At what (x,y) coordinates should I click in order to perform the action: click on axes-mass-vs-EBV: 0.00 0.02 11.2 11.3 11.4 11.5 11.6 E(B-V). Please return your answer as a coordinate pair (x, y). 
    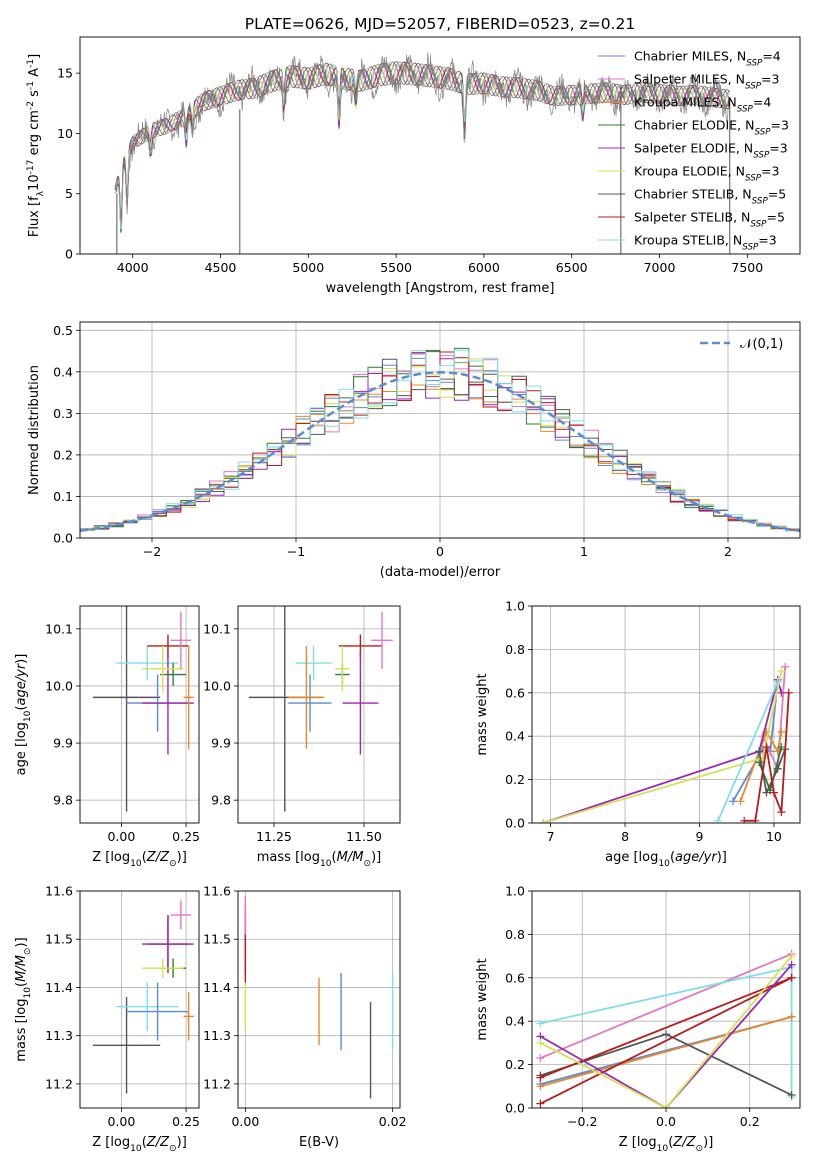
    Looking at the image, I should click on (304, 1017).